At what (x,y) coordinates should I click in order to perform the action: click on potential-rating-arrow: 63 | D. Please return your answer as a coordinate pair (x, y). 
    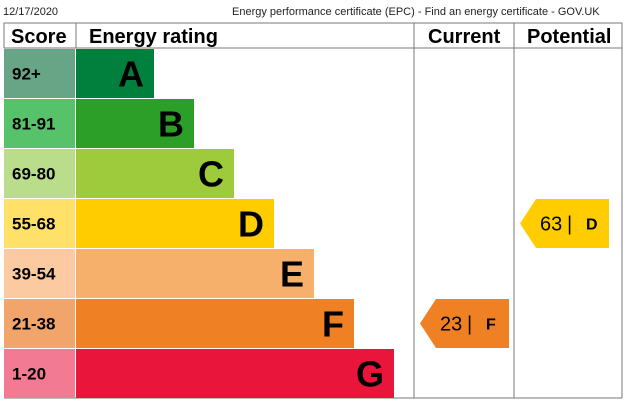
    Looking at the image, I should click on (564, 223).